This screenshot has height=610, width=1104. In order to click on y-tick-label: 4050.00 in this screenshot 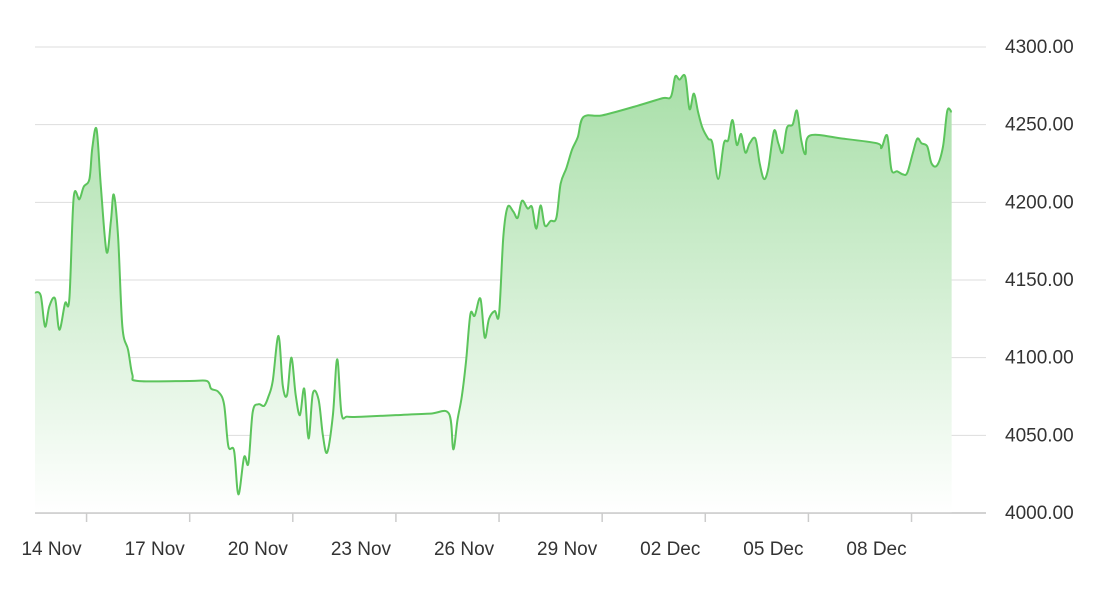, I will do `click(1039, 435)`.